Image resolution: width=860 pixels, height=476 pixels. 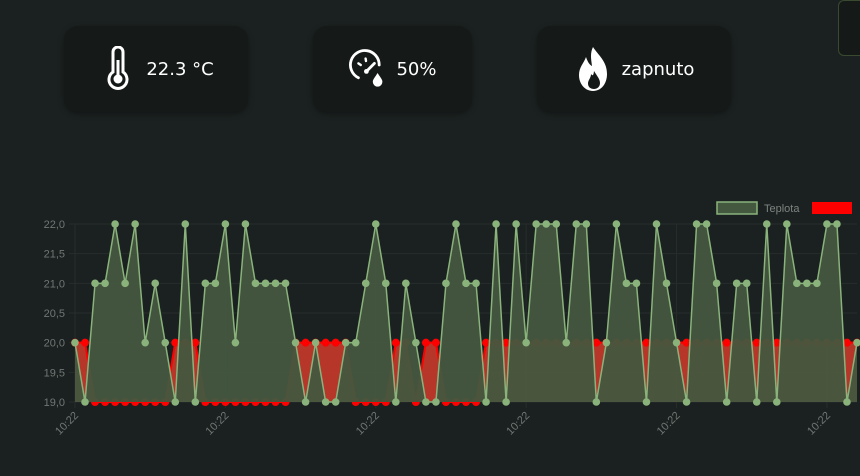 What do you see at coordinates (54, 314) in the screenshot?
I see `y-tick-label: 20,5` at bounding box center [54, 314].